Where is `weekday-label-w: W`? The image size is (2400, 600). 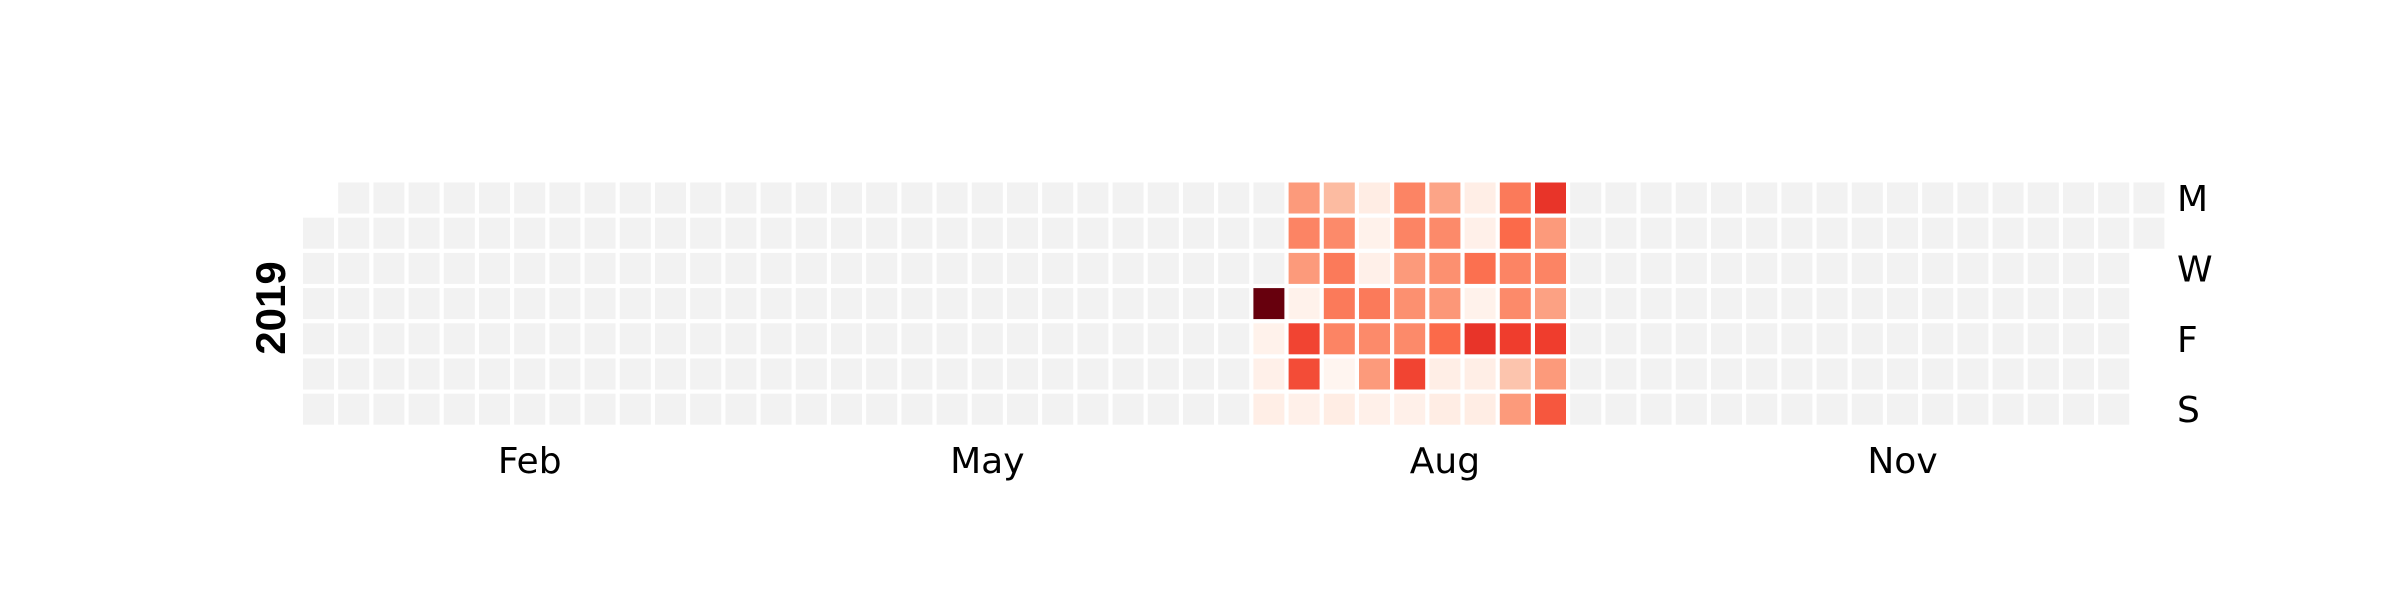 weekday-label-w: W is located at coordinates (2195, 269).